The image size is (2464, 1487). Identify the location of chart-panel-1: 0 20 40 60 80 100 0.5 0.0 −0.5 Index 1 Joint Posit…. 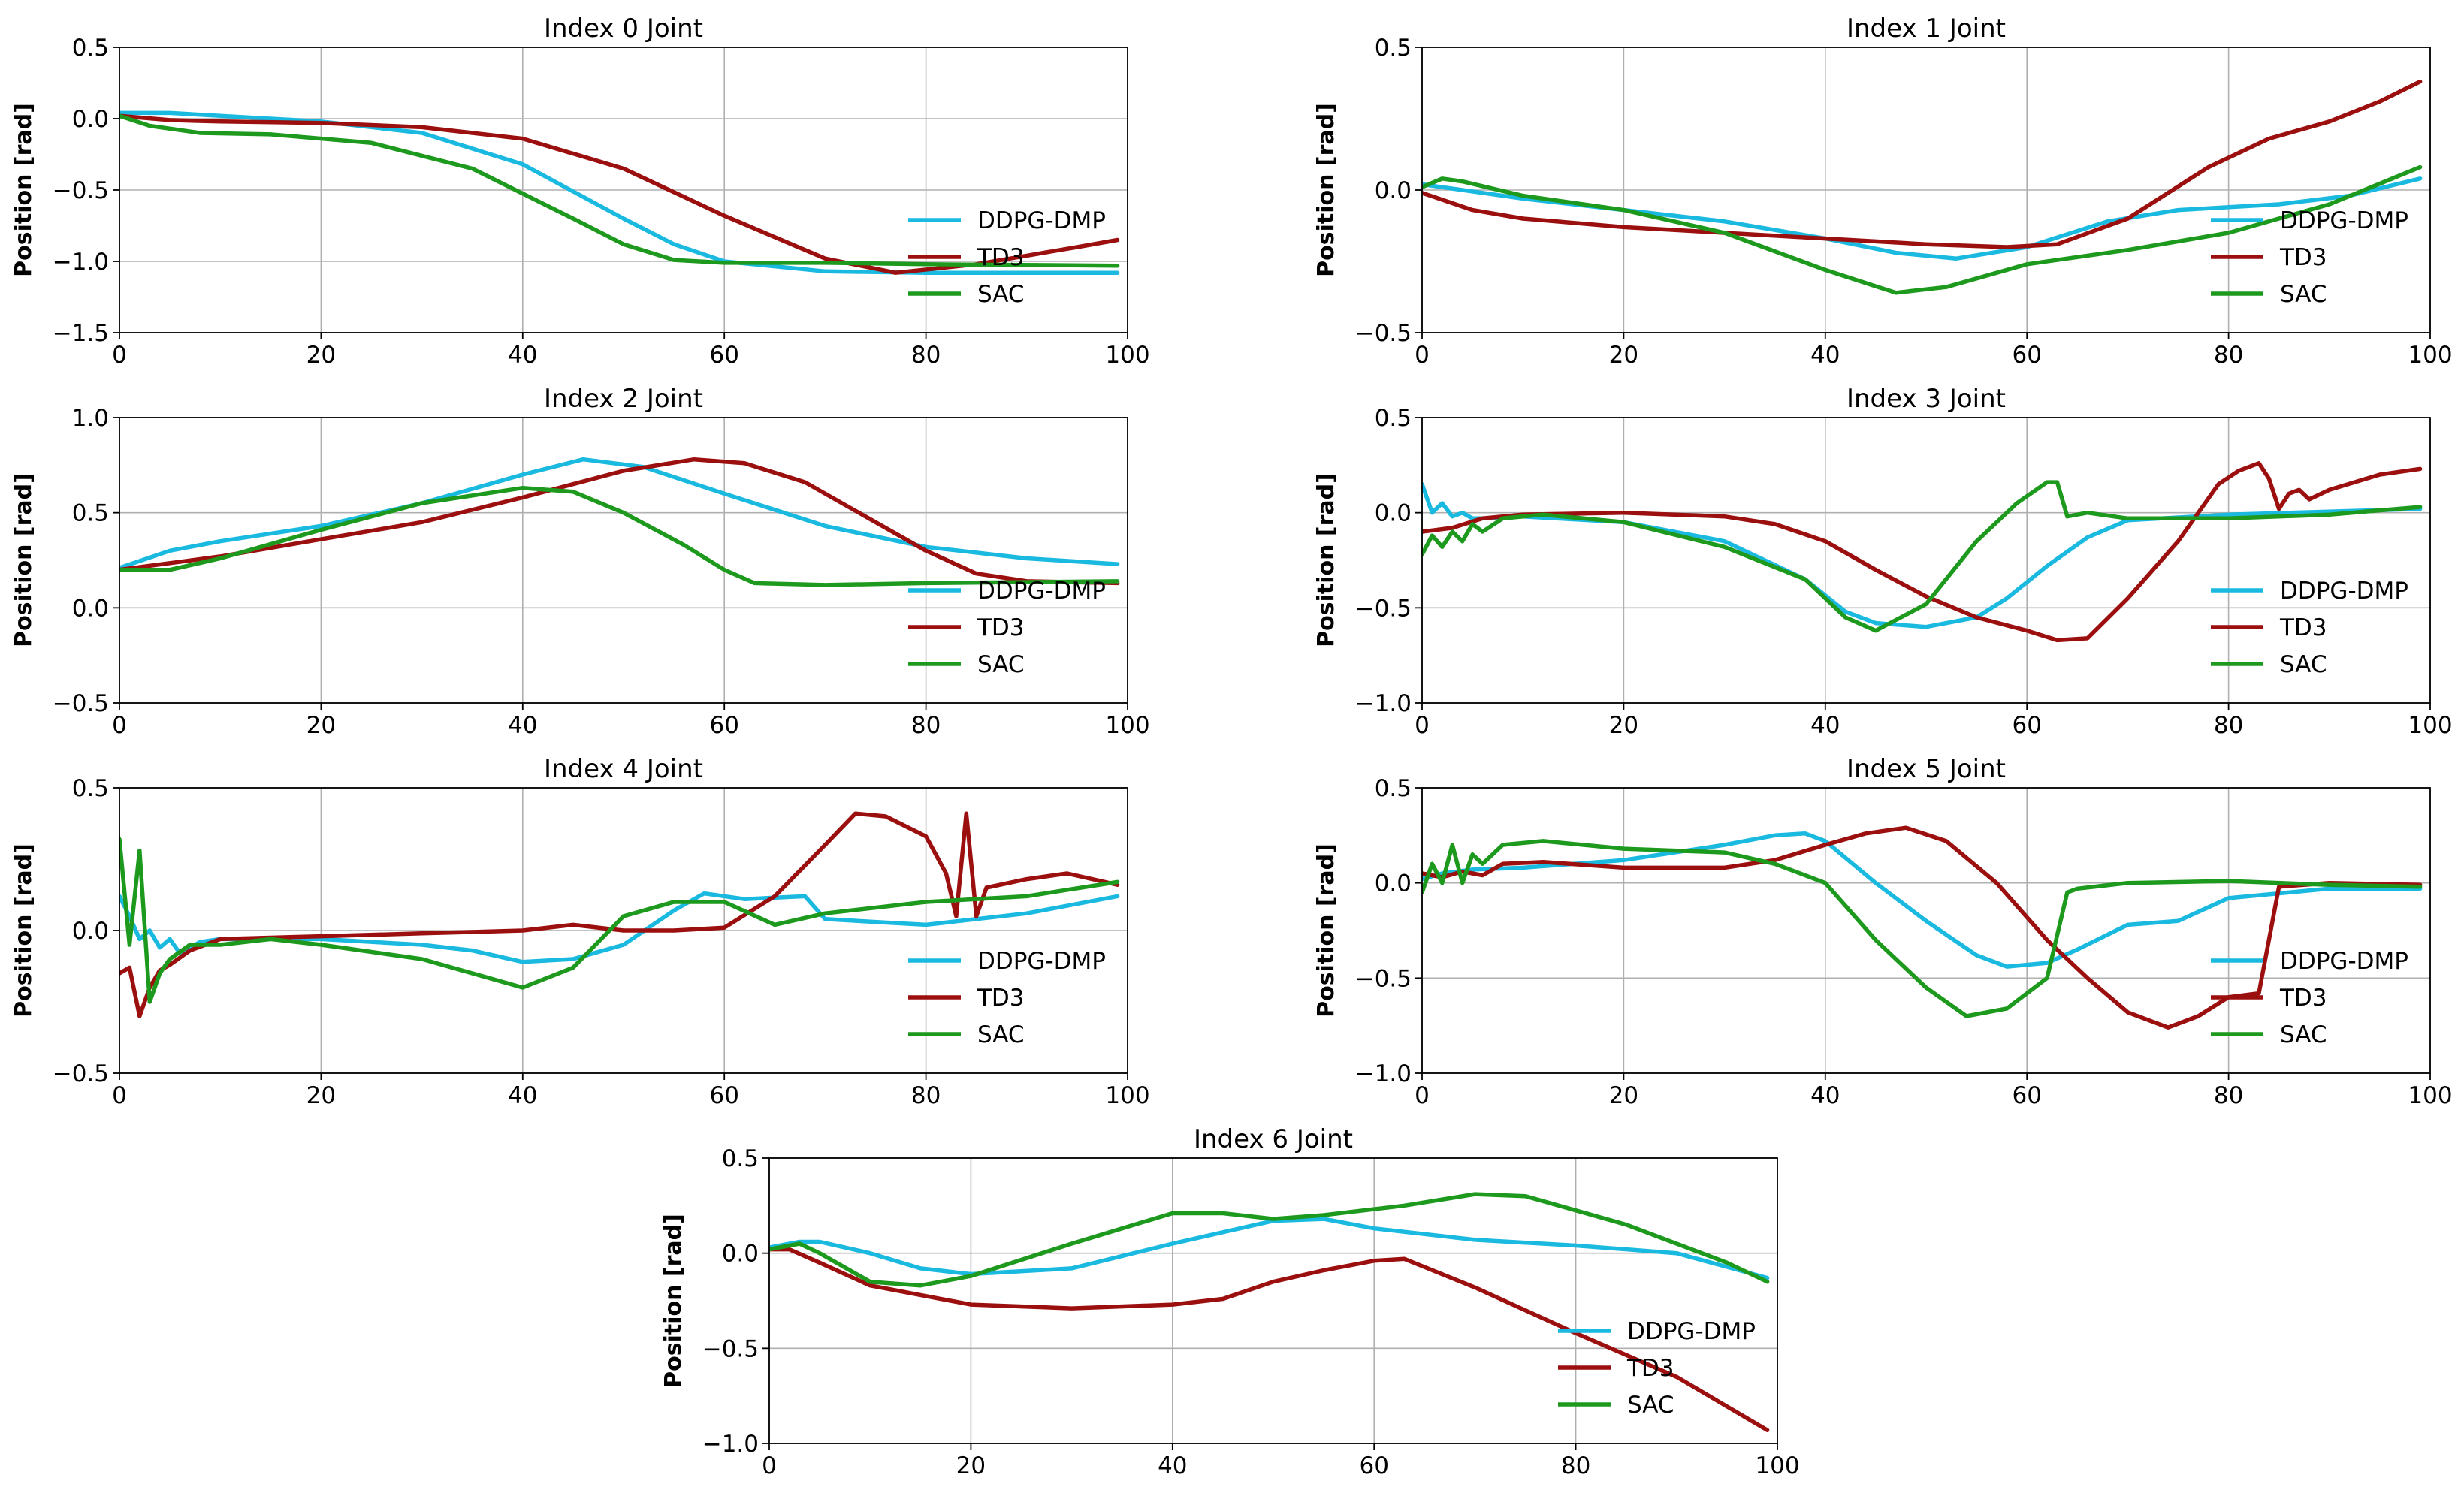
(1883, 191).